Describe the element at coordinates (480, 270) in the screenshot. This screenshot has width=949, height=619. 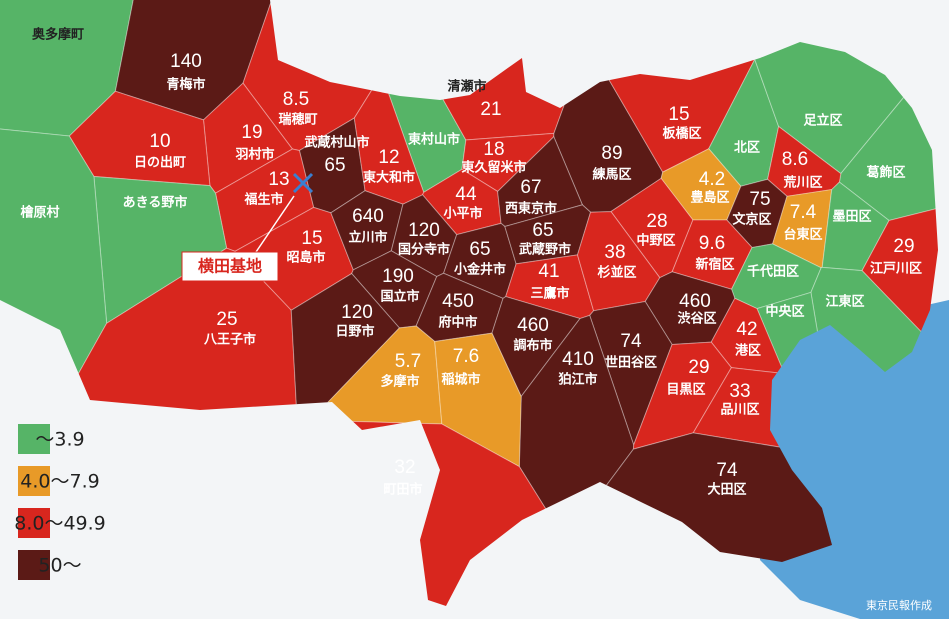
I see `region-name: 小金井市` at that location.